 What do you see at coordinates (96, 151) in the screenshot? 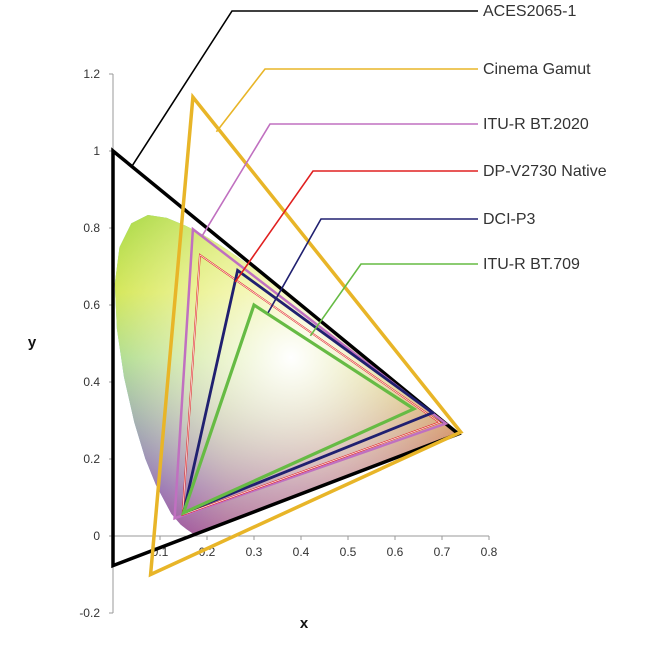
I see `y-tick-label: 1` at bounding box center [96, 151].